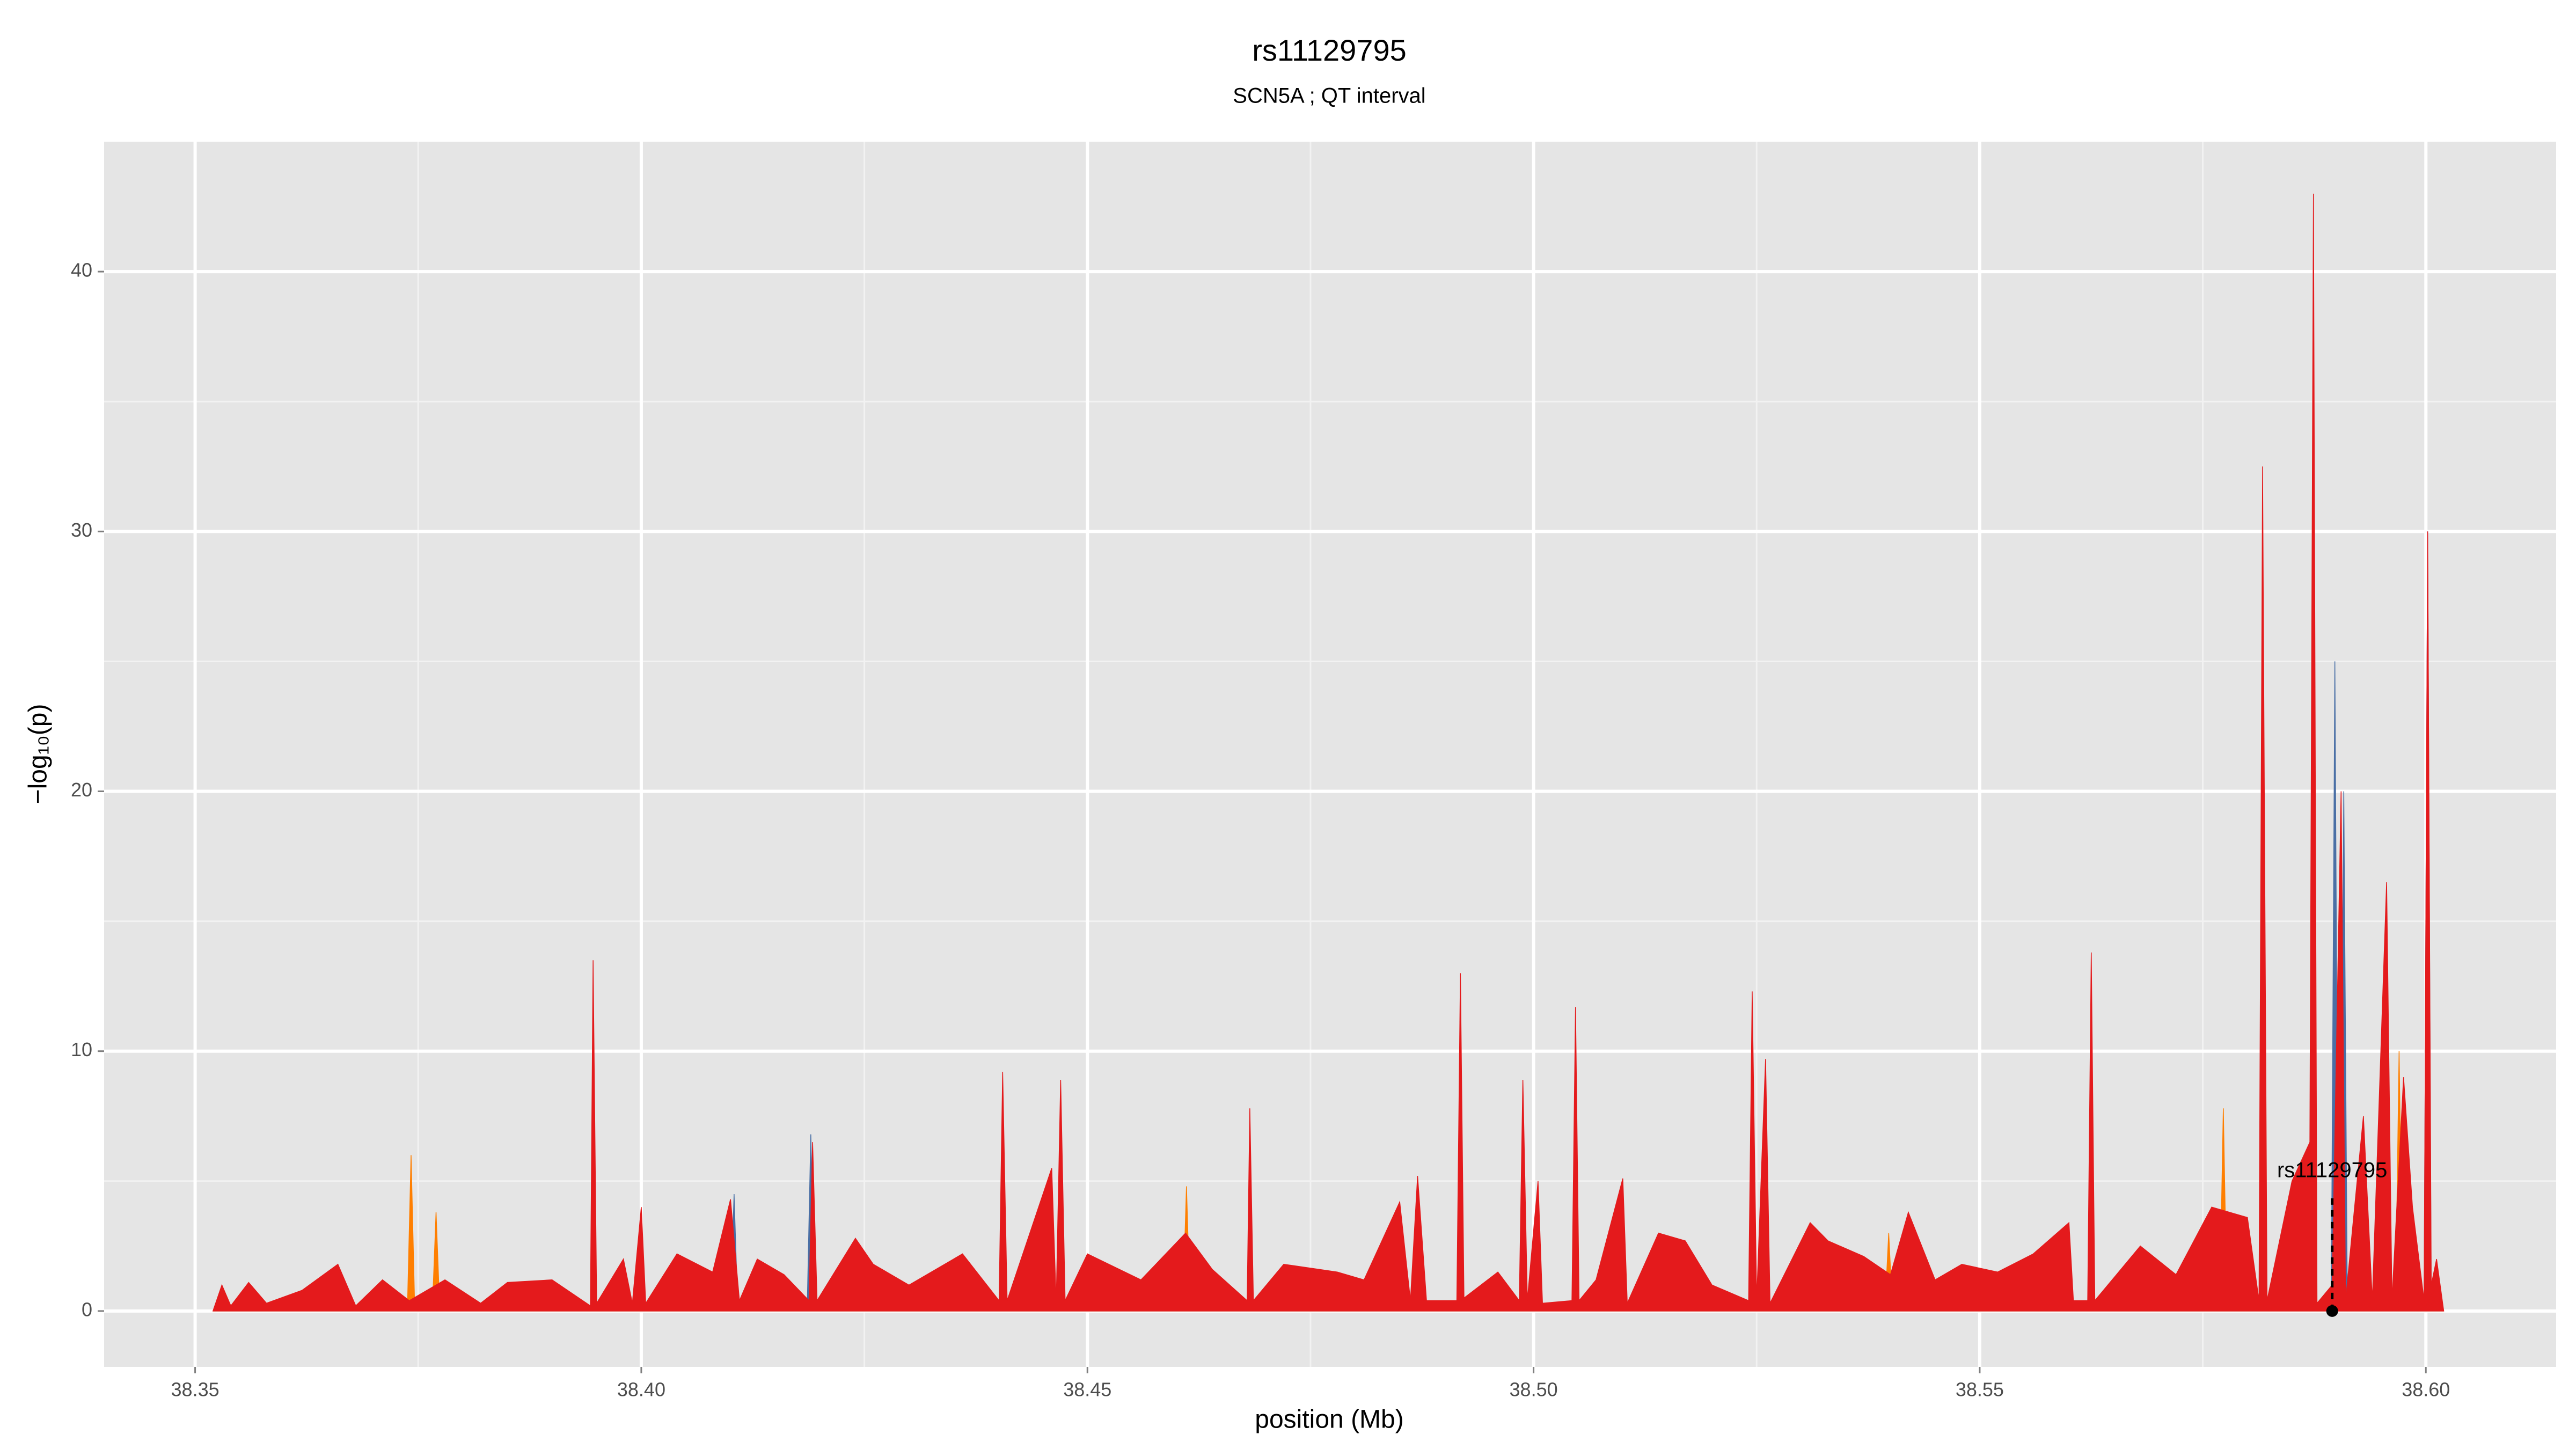  What do you see at coordinates (81, 530) in the screenshot?
I see `y-tick-label: 30` at bounding box center [81, 530].